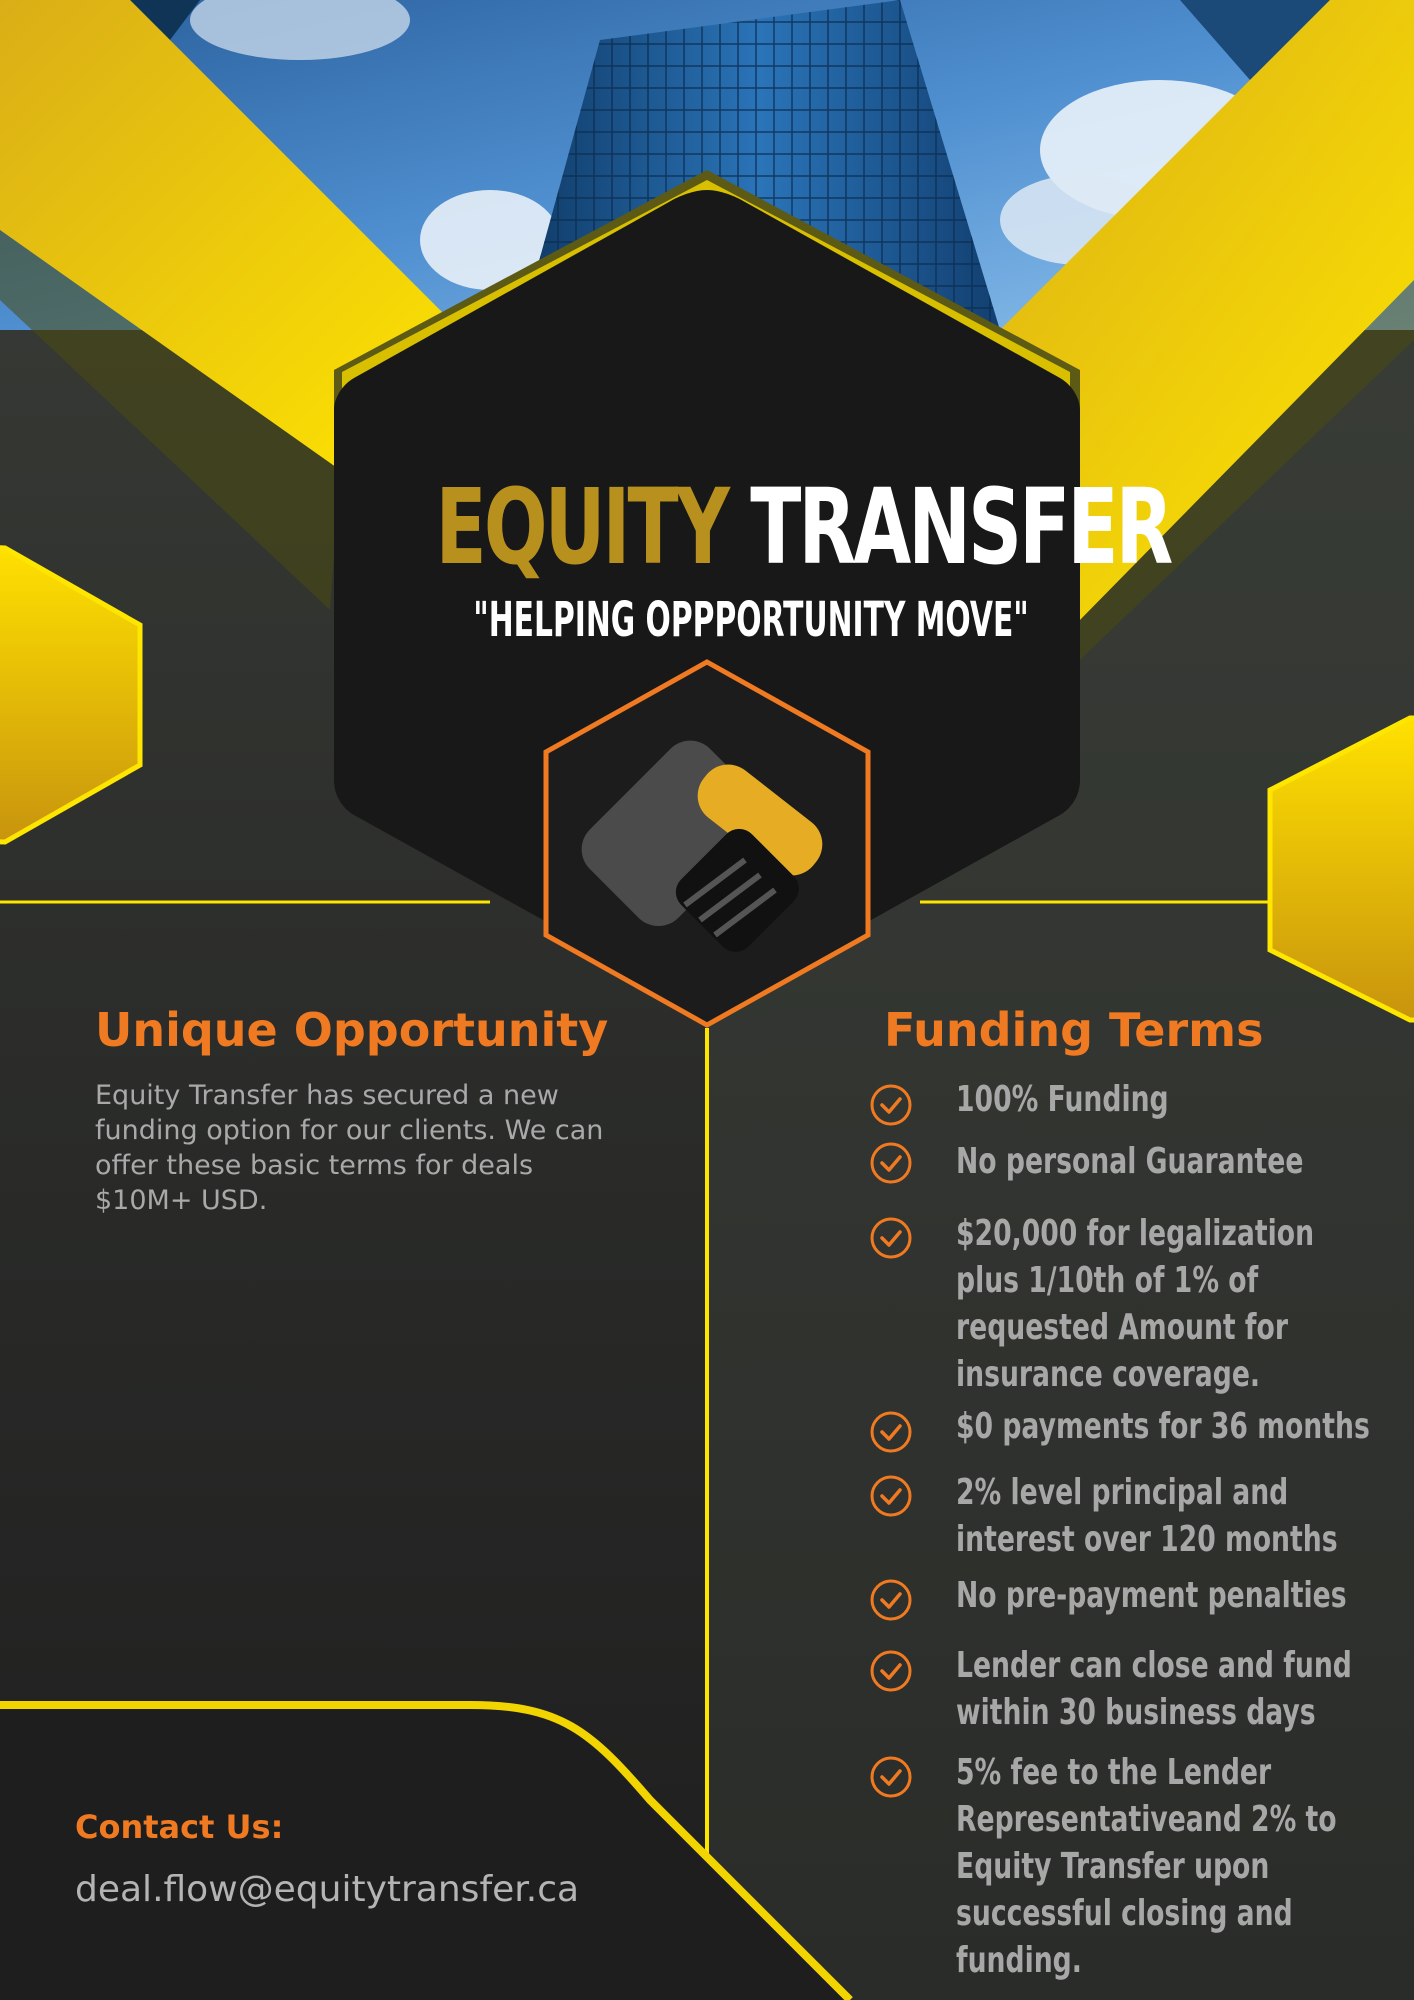 The width and height of the screenshot is (1414, 2000). I want to click on brand-tagline: "HELPING OPPPORTUNITY MOVE", so click(751, 620).